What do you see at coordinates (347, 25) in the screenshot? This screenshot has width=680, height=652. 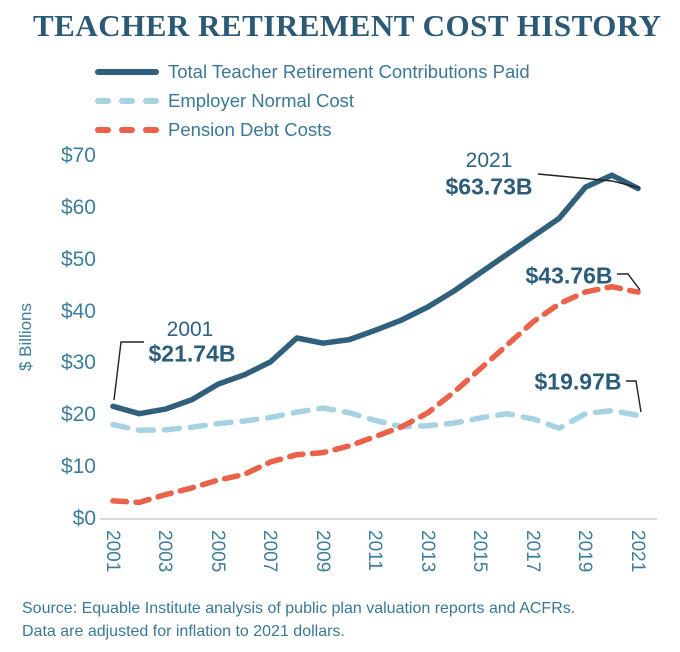 I see `page-title: TEACHER RETIREMENT COST HISTORY` at bounding box center [347, 25].